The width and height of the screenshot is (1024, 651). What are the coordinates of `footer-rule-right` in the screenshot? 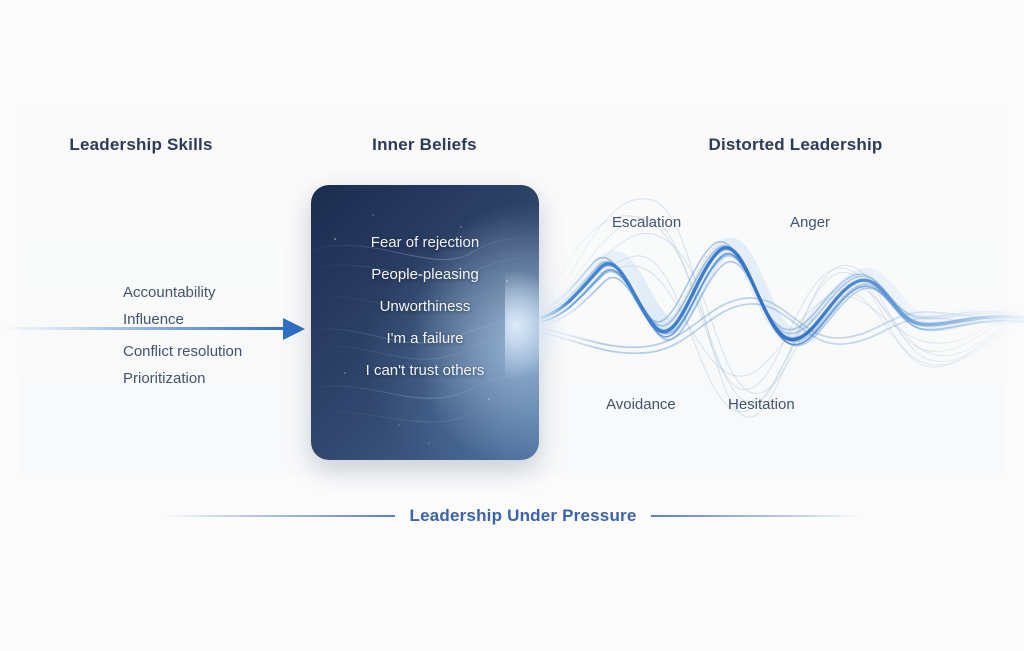 It's located at (755, 516).